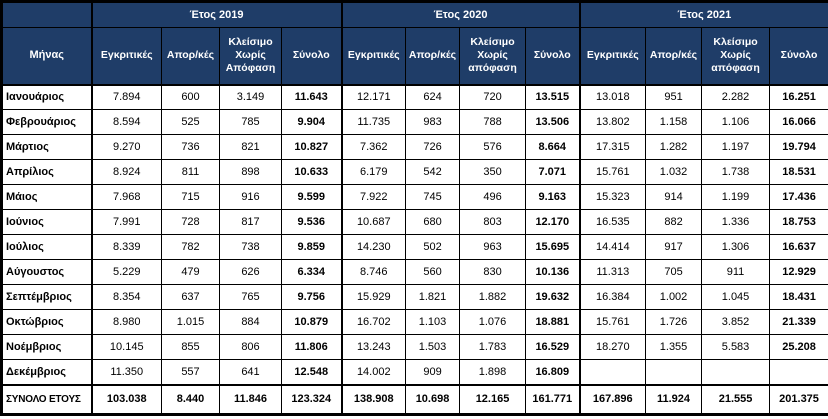 Image resolution: width=828 pixels, height=419 pixels. Describe the element at coordinates (736, 122) in the screenshot. I see `value-cell: 1.106` at that location.